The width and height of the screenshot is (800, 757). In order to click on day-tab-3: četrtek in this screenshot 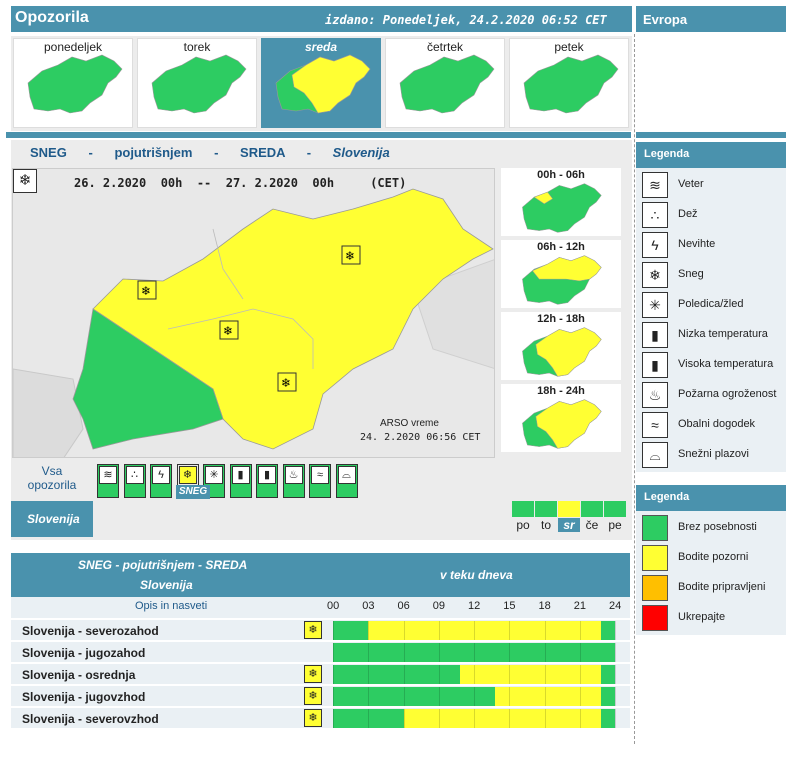, I will do `click(445, 83)`.